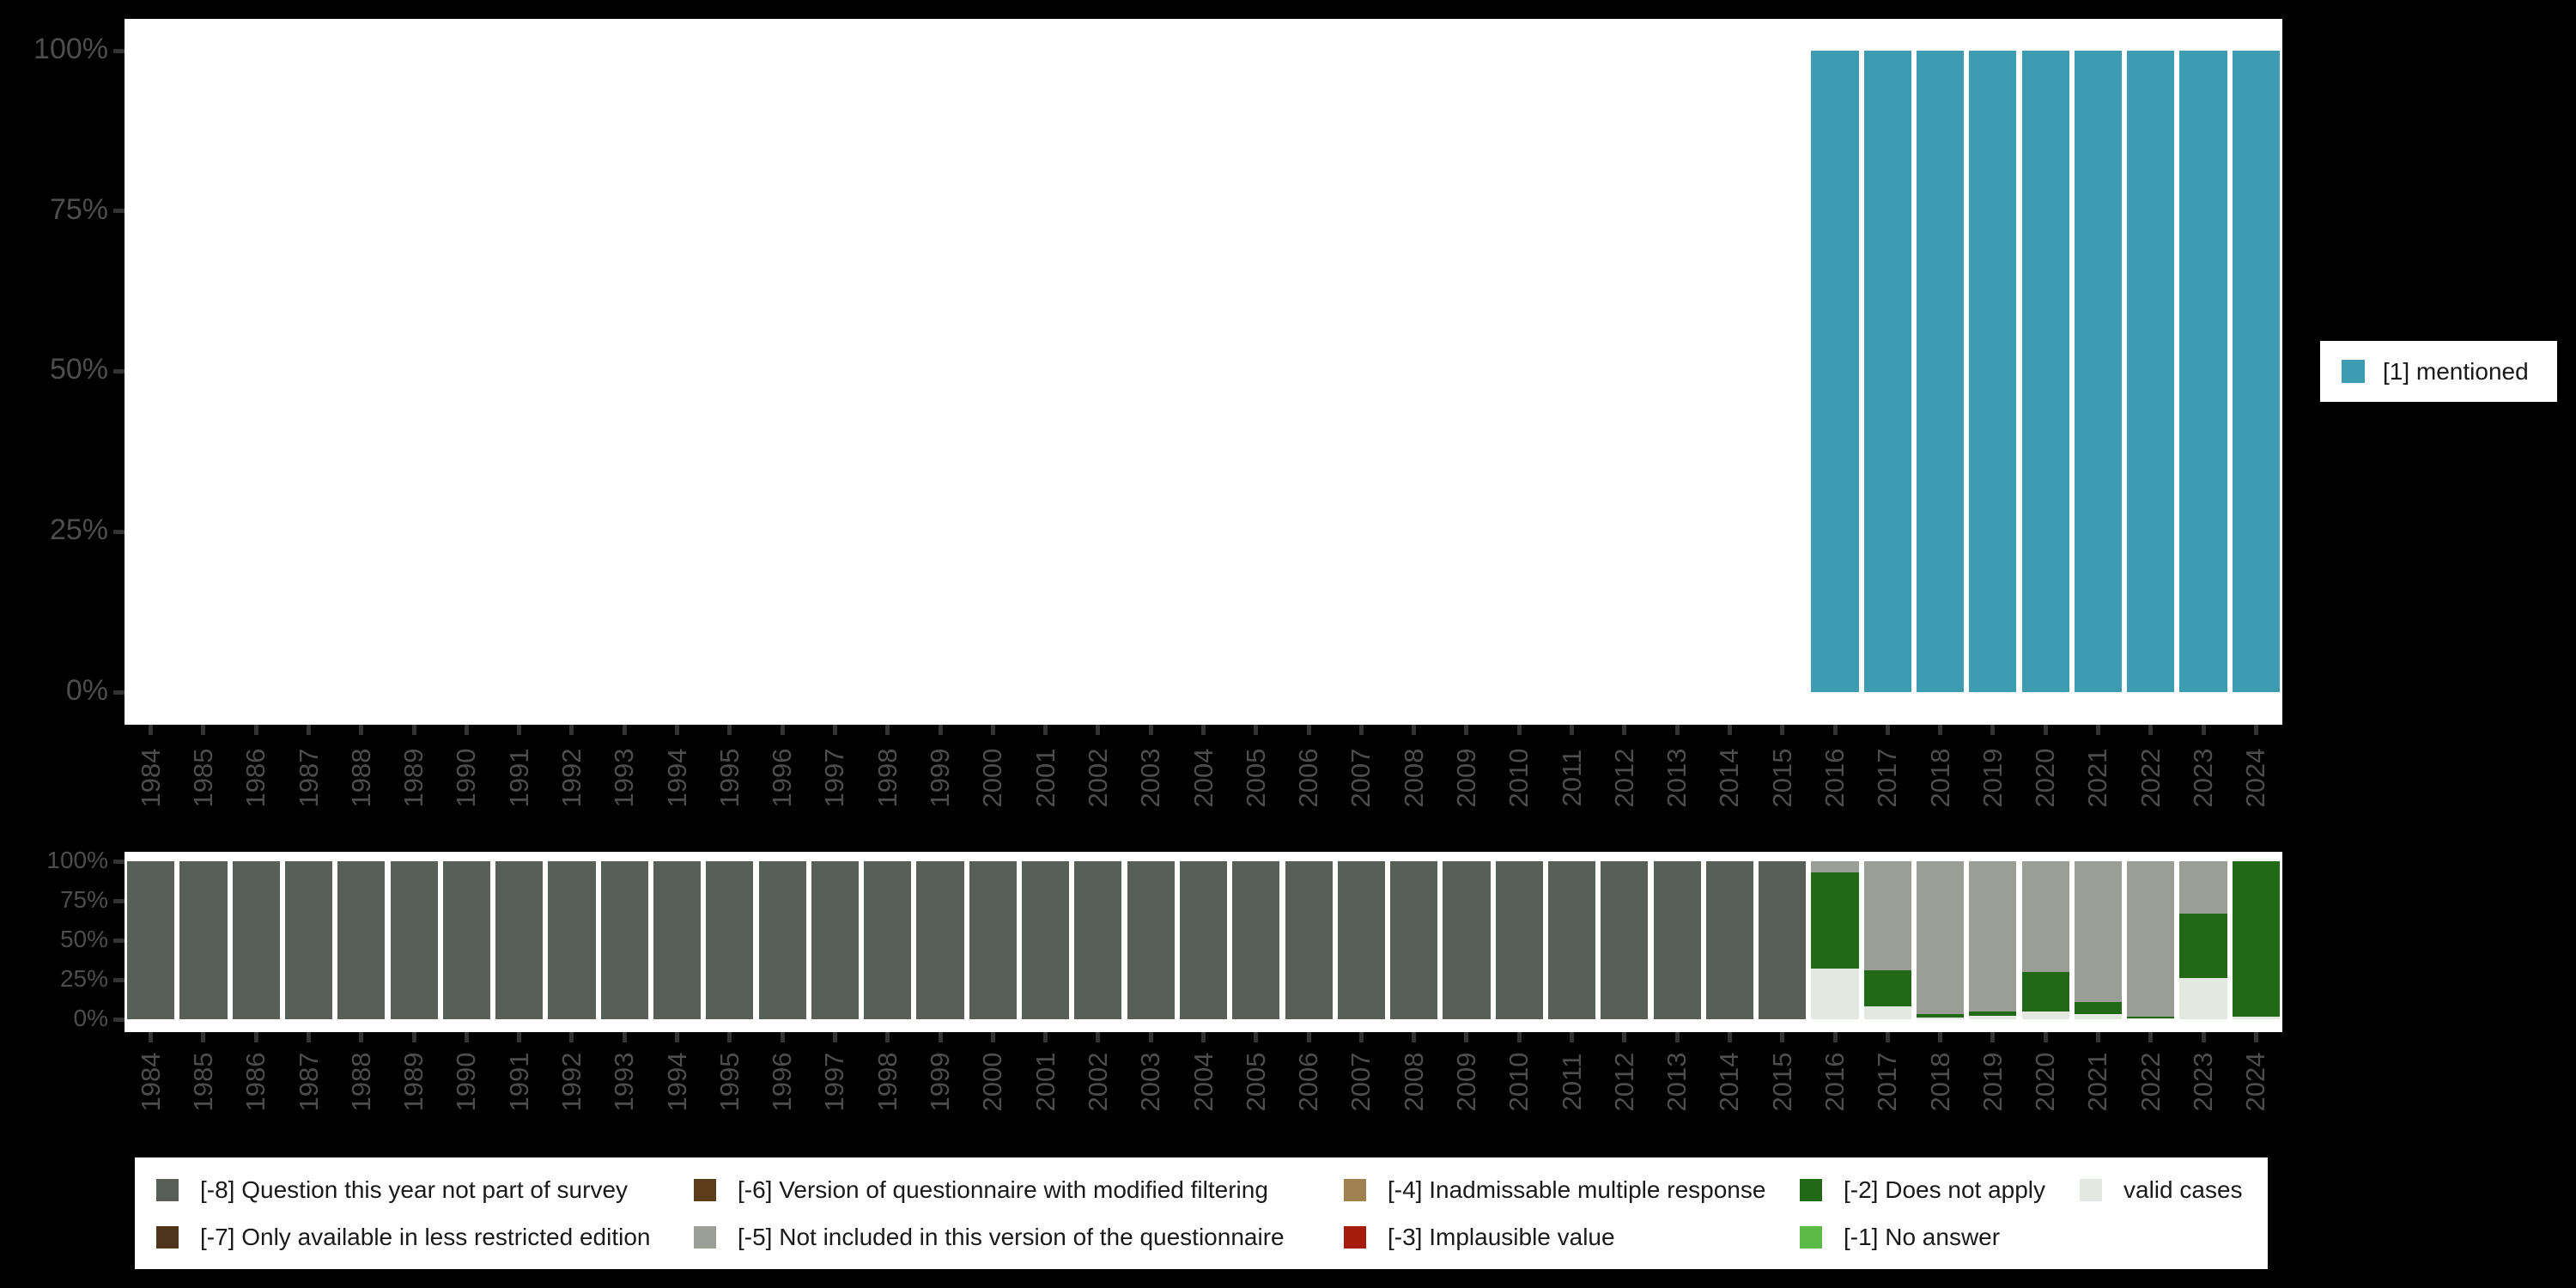  I want to click on legend-item-label: [-4] Inadmissable multiple response, so click(1577, 1189).